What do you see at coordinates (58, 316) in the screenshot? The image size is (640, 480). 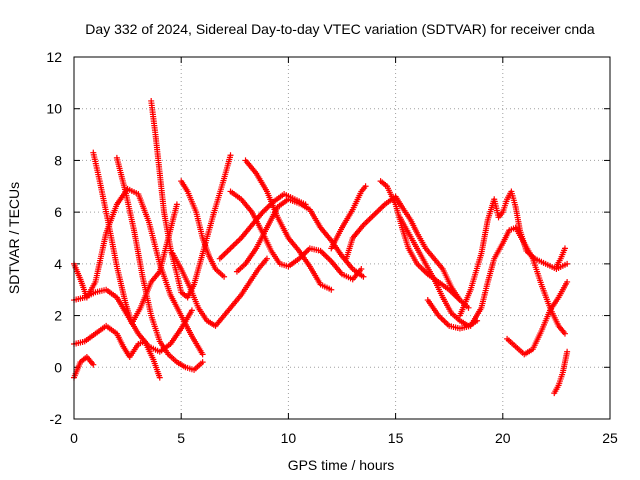 I see `y-tick-label: 2` at bounding box center [58, 316].